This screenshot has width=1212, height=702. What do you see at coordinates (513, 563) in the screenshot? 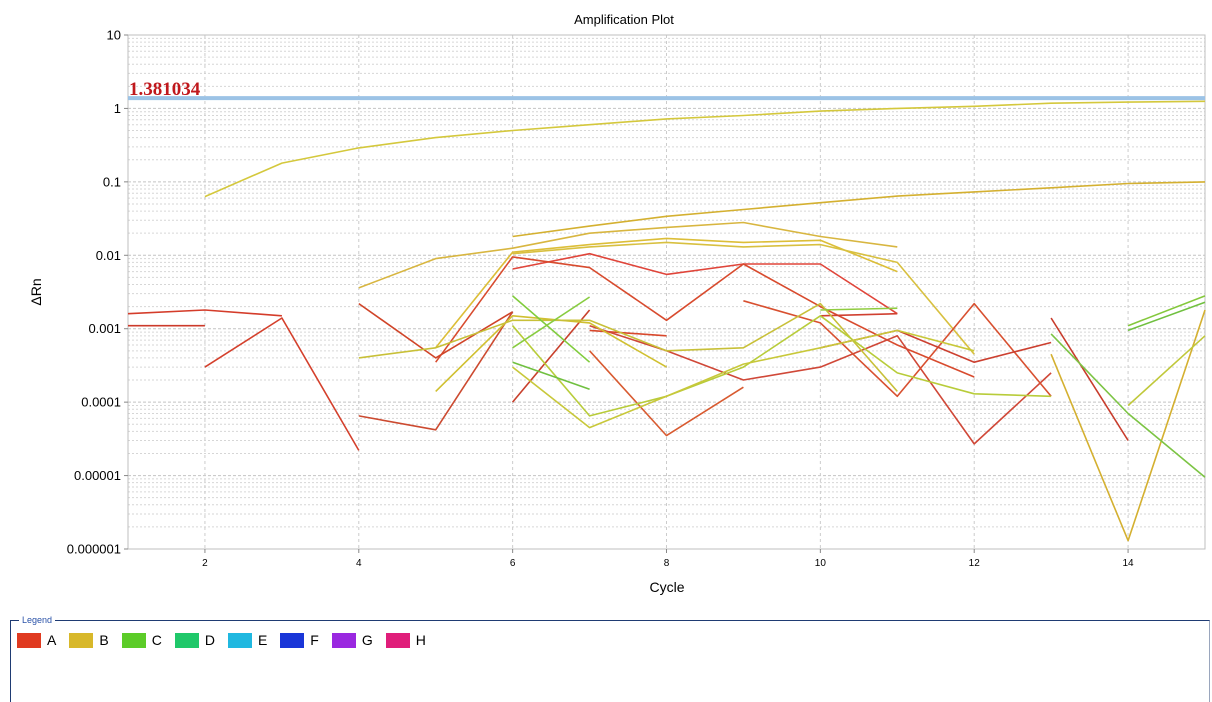
I see `x-tick-label: 6` at bounding box center [513, 563].